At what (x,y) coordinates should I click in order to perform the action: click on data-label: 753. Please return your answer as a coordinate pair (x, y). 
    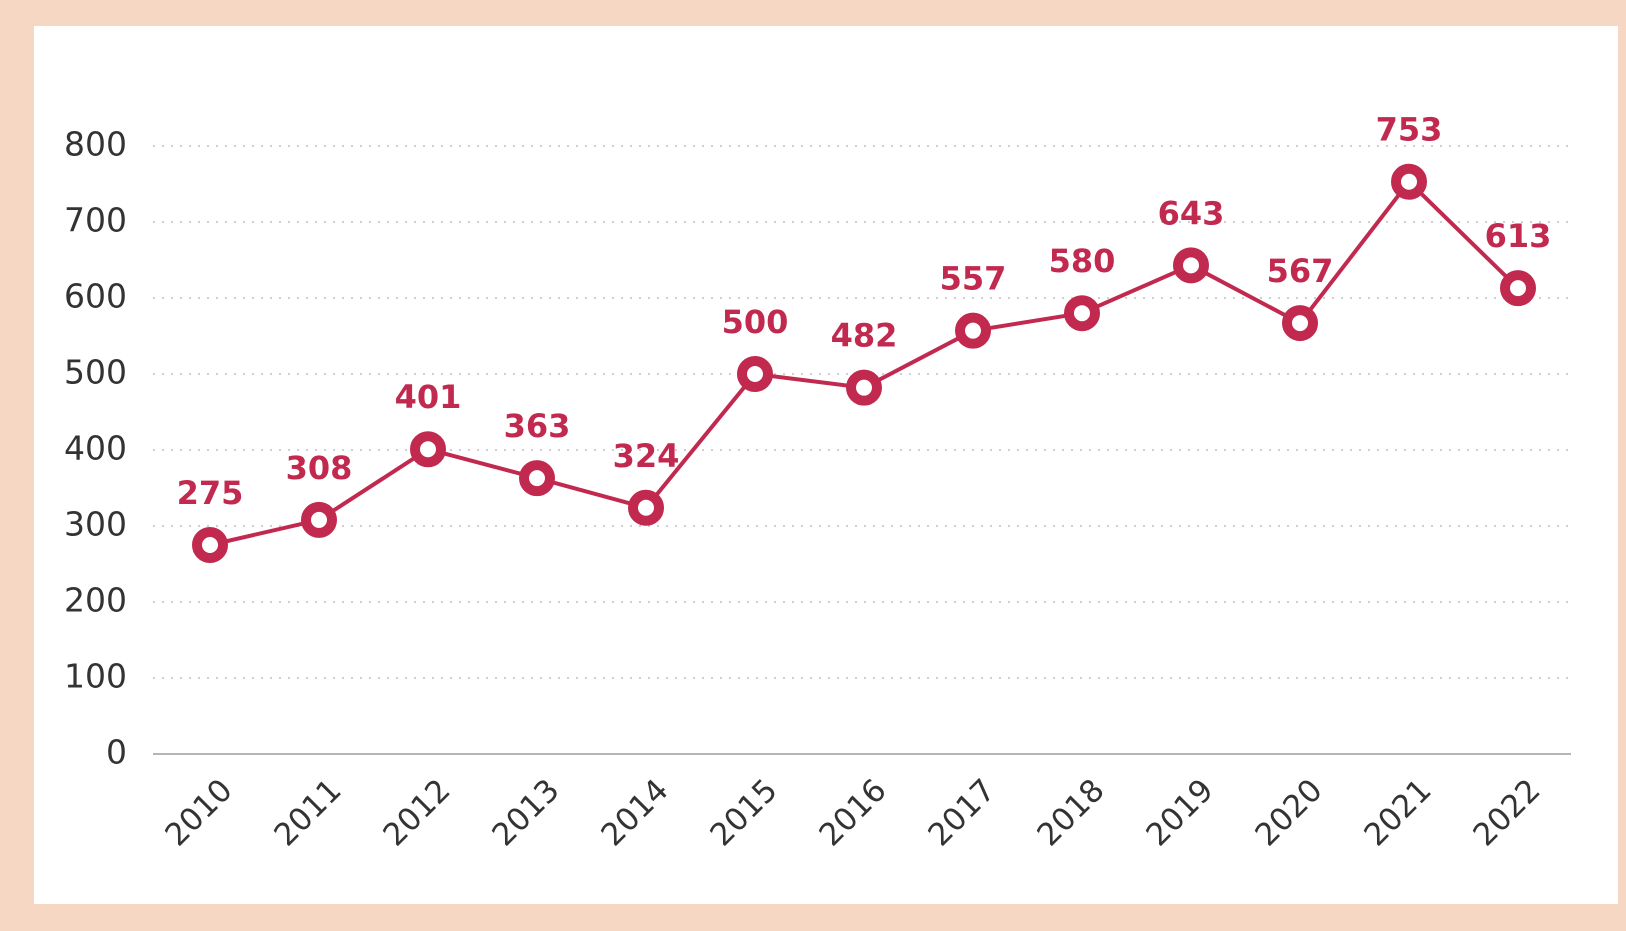
    Looking at the image, I should click on (1409, 130).